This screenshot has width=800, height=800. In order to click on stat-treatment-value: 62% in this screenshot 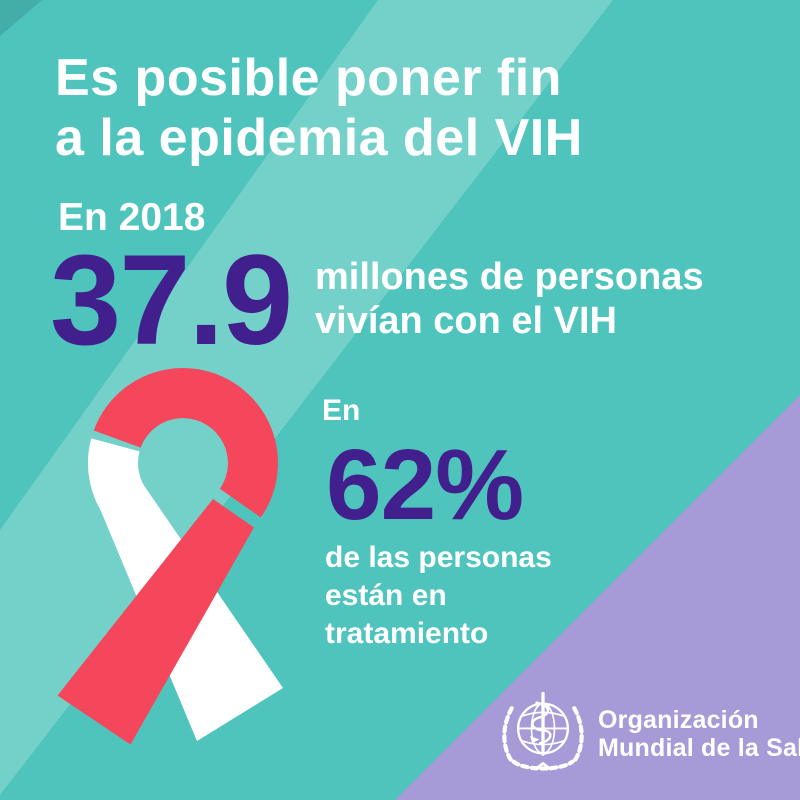, I will do `click(425, 485)`.